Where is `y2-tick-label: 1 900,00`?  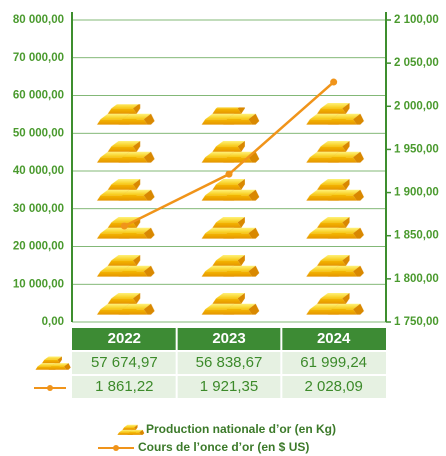
y2-tick-label: 1 900,00 is located at coordinates (416, 193).